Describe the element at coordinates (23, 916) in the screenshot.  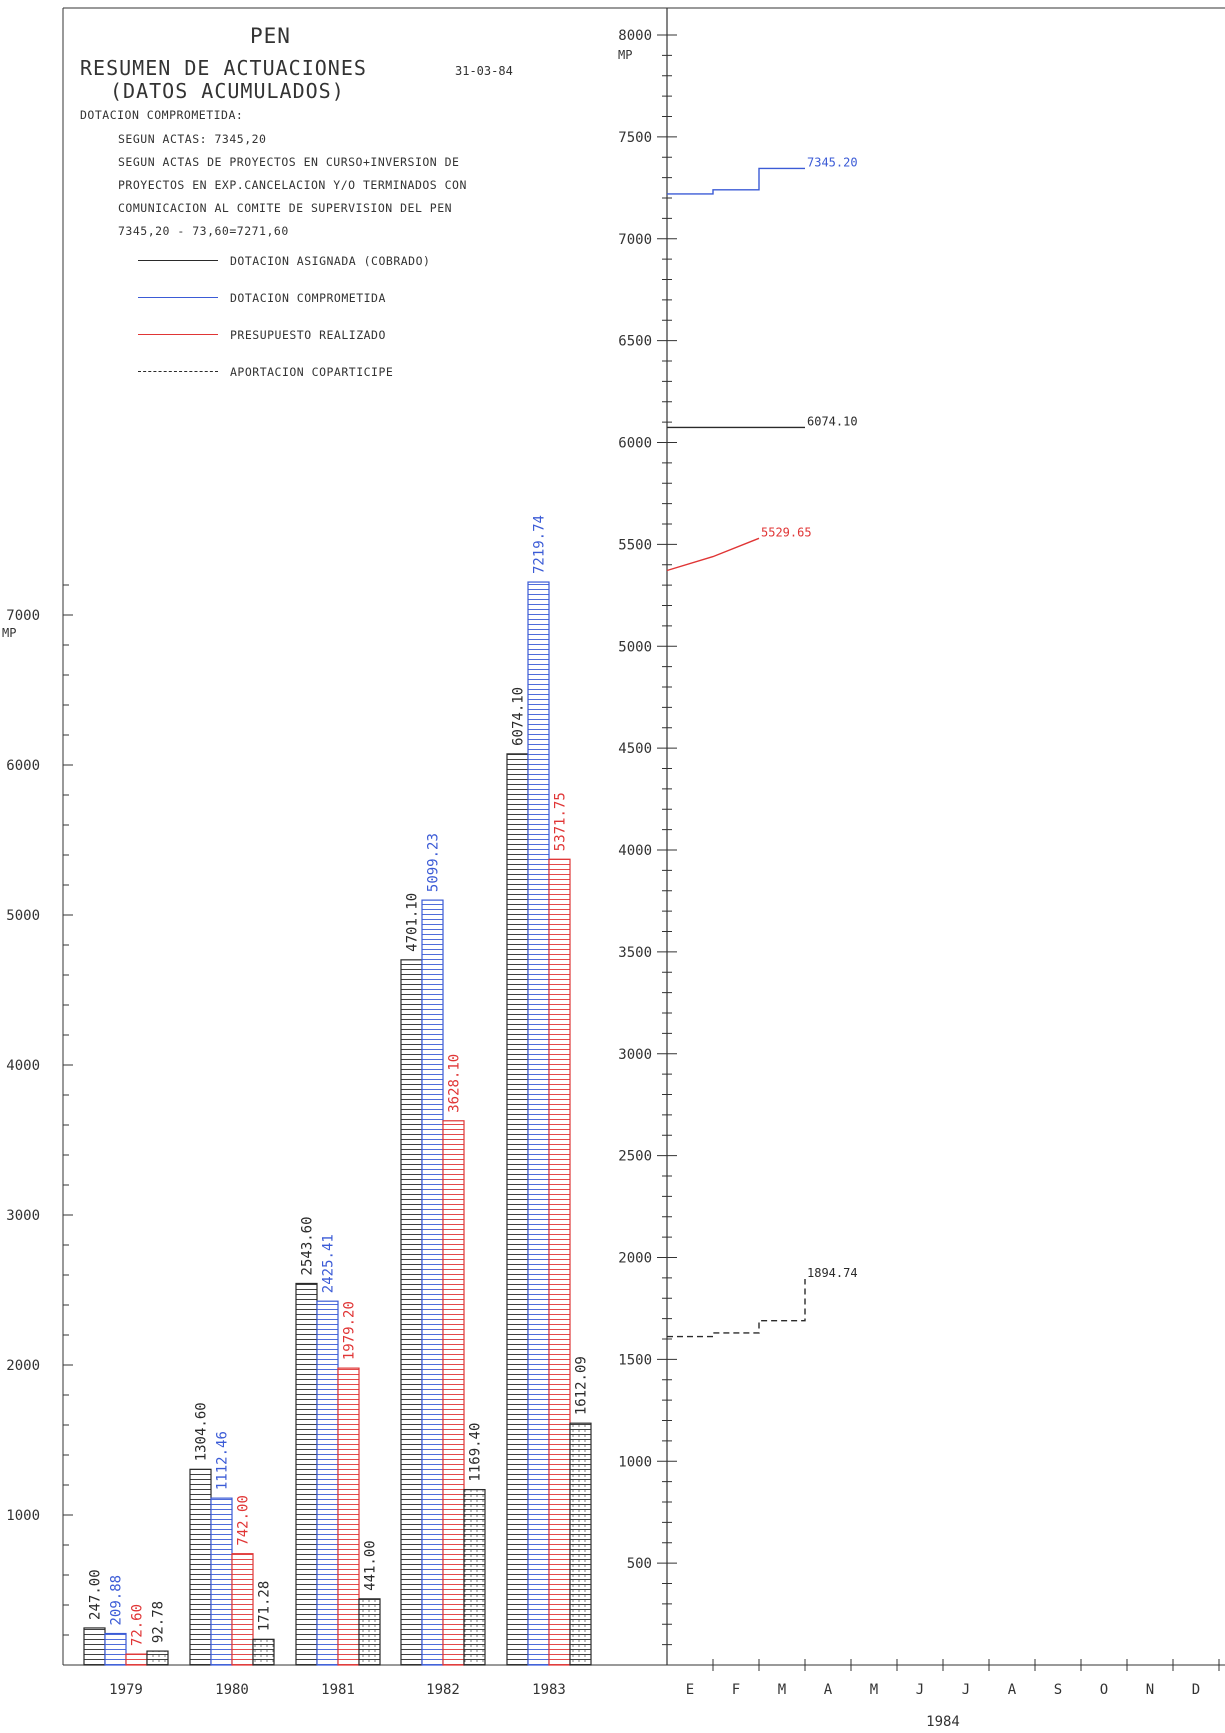
I see `y-tick-label: 5000` at that location.